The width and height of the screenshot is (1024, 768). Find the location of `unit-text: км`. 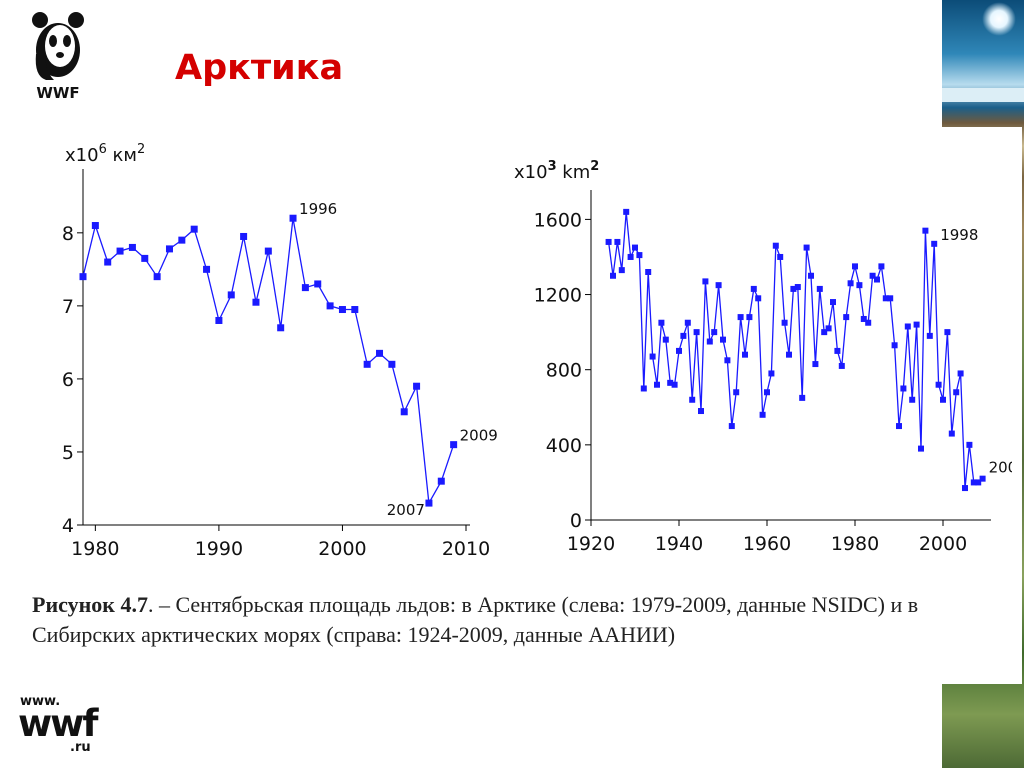

unit-text: км is located at coordinates (122, 155).